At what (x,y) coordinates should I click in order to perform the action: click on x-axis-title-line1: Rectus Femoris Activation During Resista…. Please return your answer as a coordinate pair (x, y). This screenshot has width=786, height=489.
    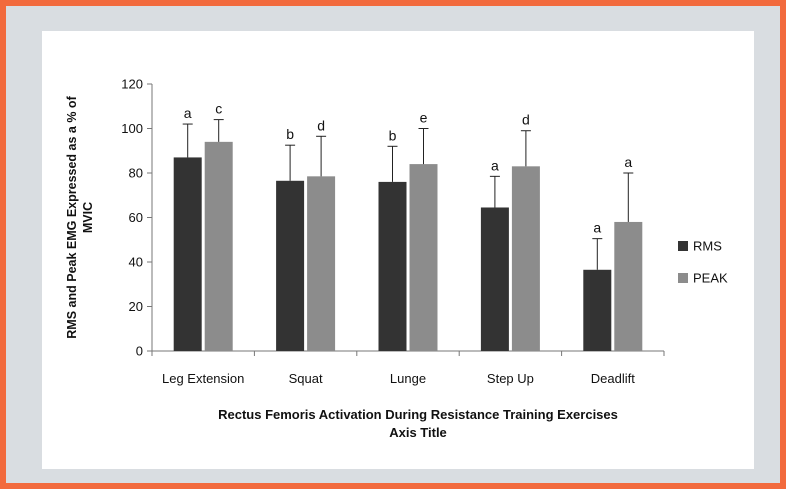
    Looking at the image, I should click on (418, 414).